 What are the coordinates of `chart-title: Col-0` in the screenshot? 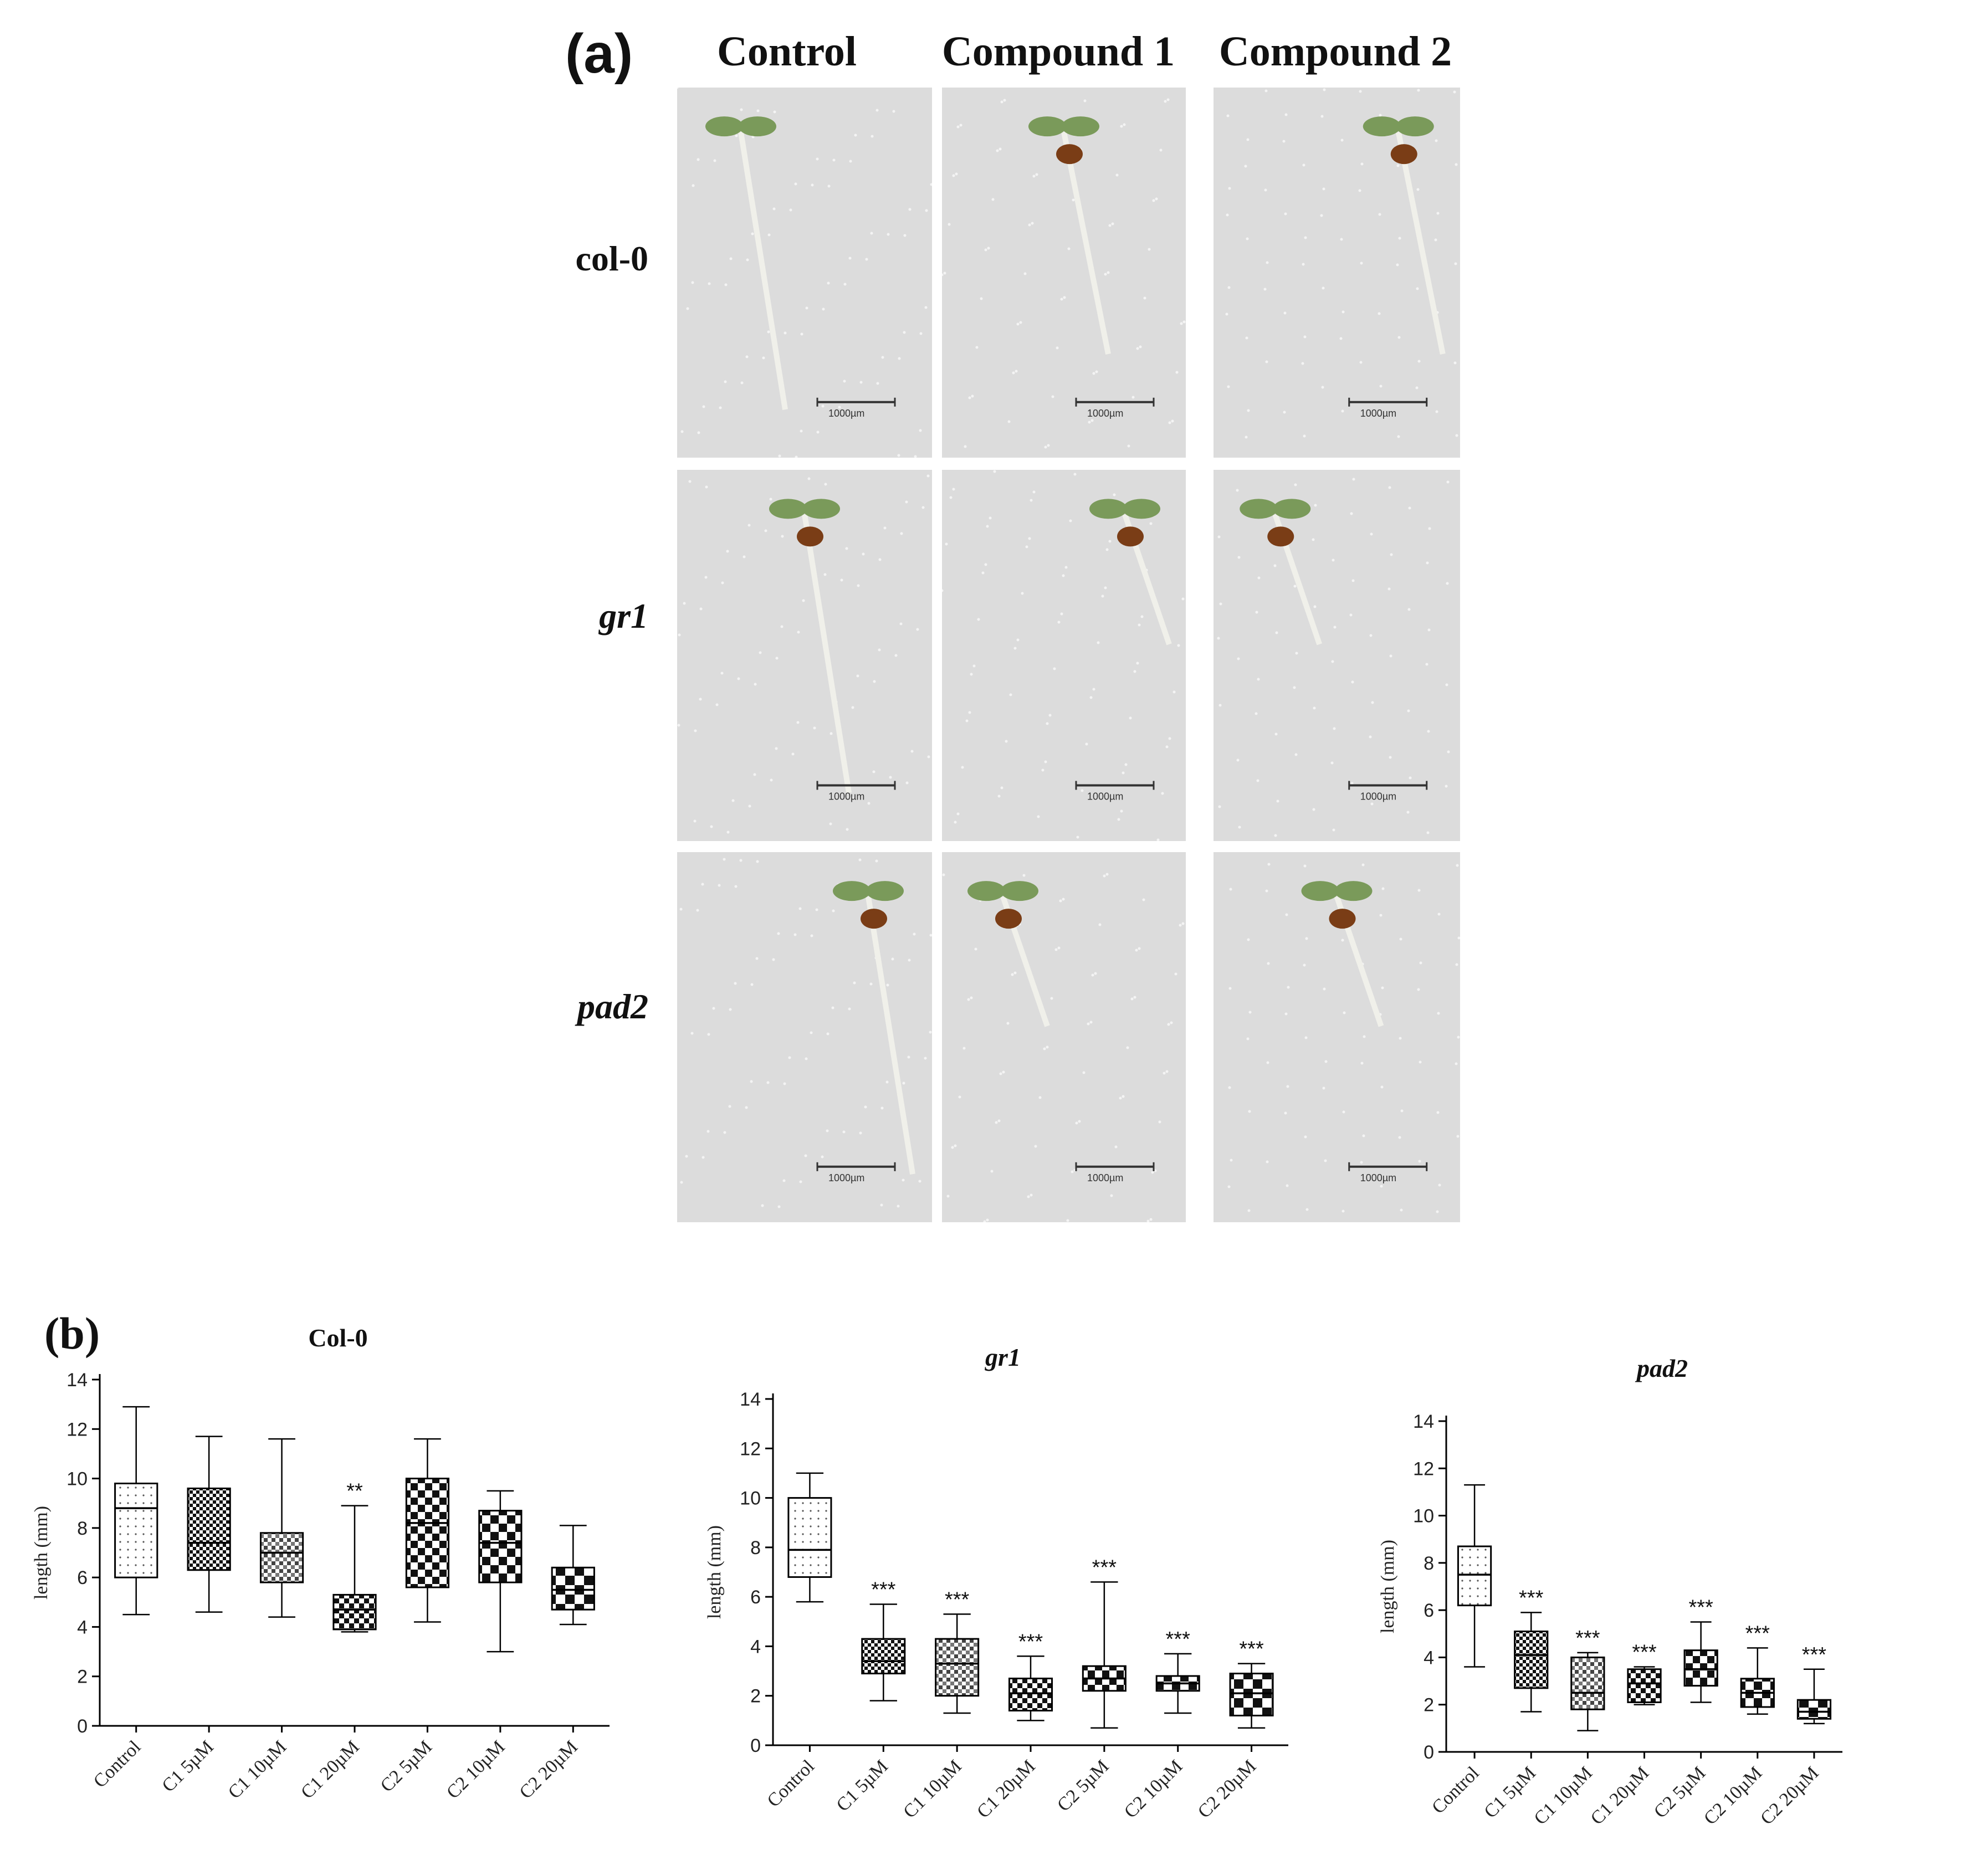 It's located at (337, 1338).